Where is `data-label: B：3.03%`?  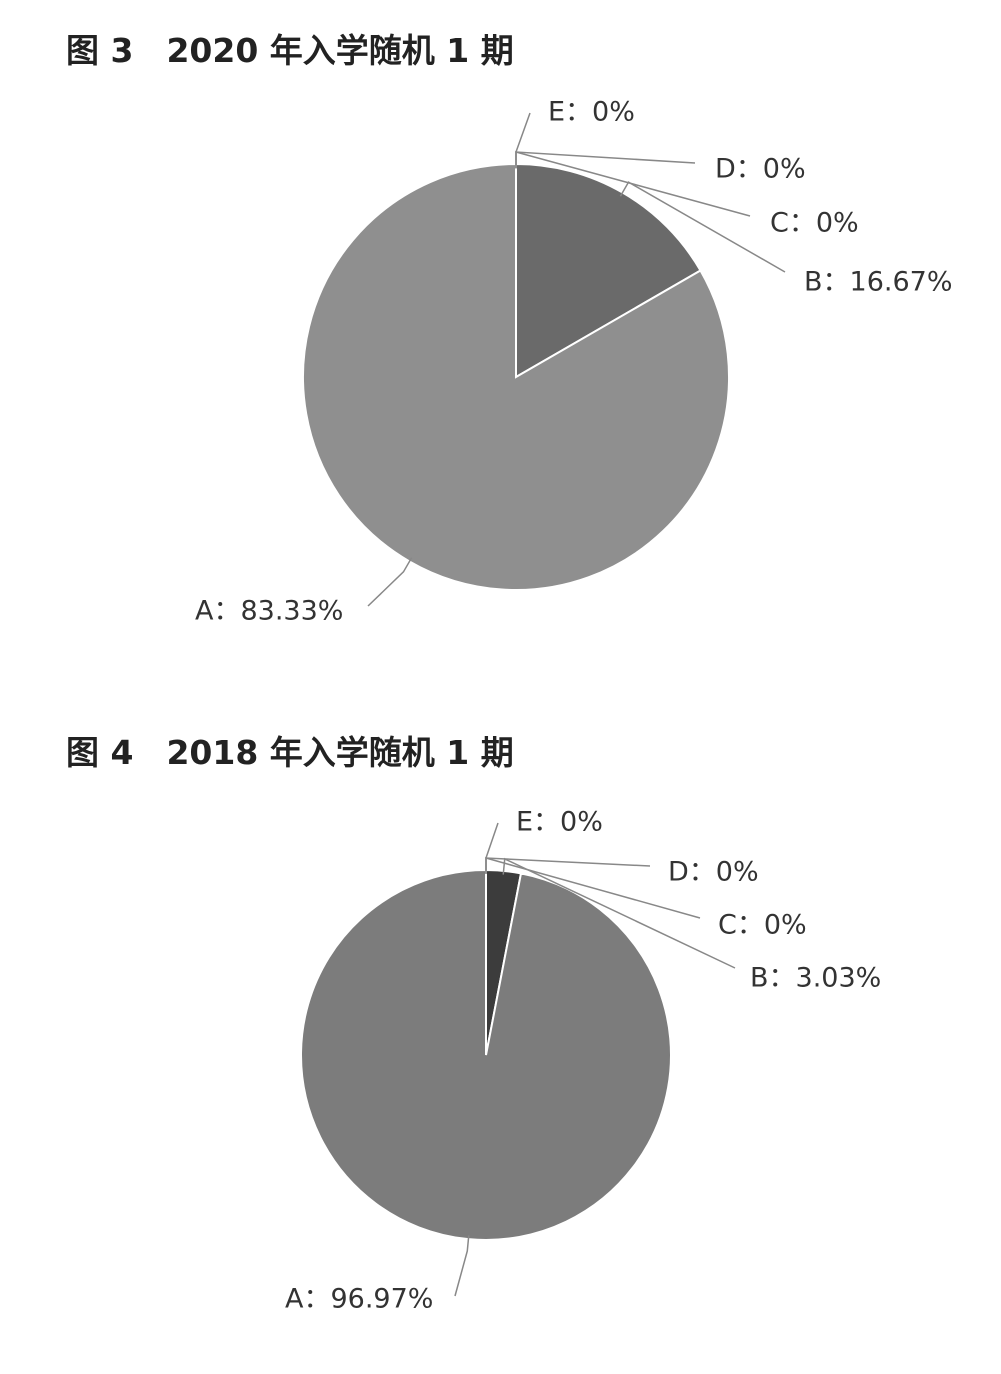
data-label: B：3.03% is located at coordinates (815, 978).